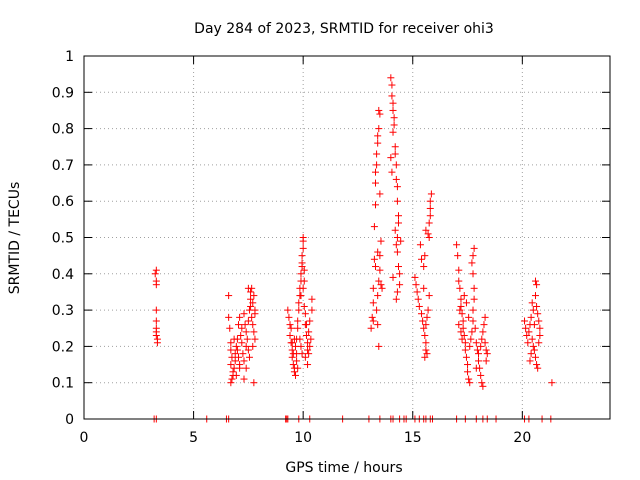 The width and height of the screenshot is (640, 480). What do you see at coordinates (63, 311) in the screenshot?
I see `y-tick-label: 0.3` at bounding box center [63, 311].